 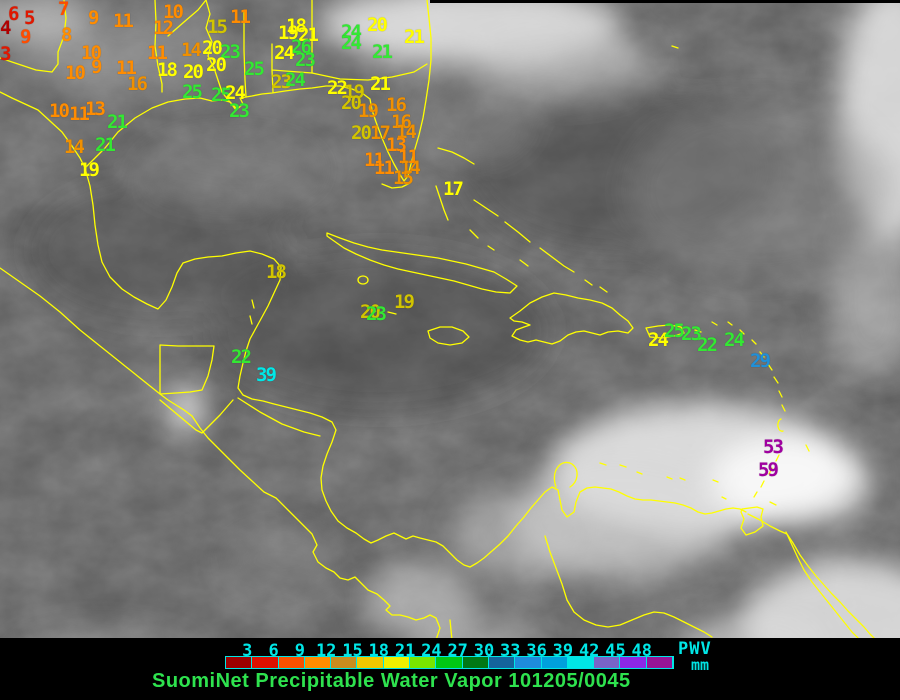 What do you see at coordinates (642, 651) in the screenshot?
I see `colorbar-tick-label: 48` at bounding box center [642, 651].